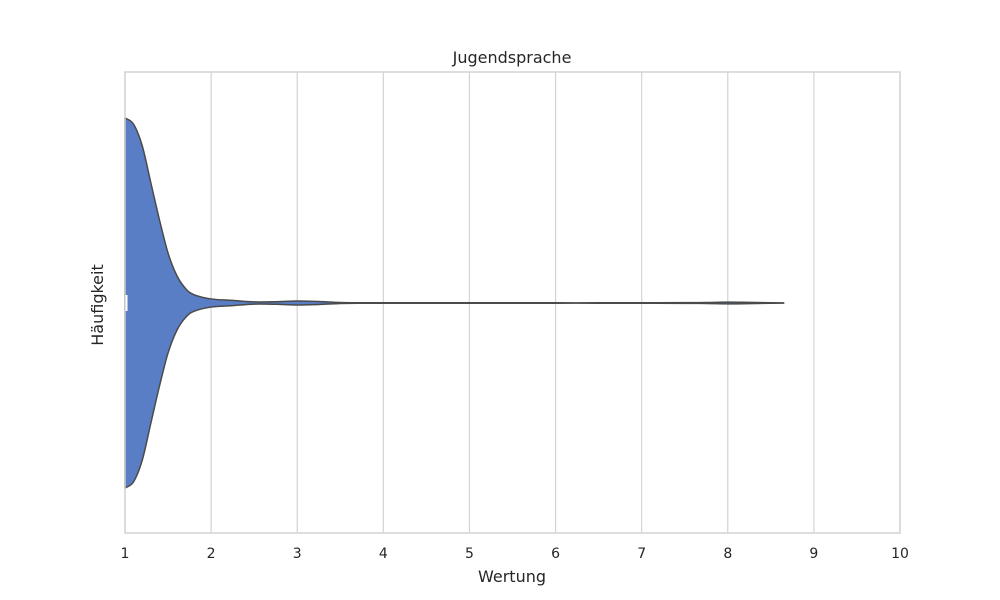 This screenshot has width=1000, height=600. Describe the element at coordinates (900, 554) in the screenshot. I see `x-tick-label-10: 10` at that location.